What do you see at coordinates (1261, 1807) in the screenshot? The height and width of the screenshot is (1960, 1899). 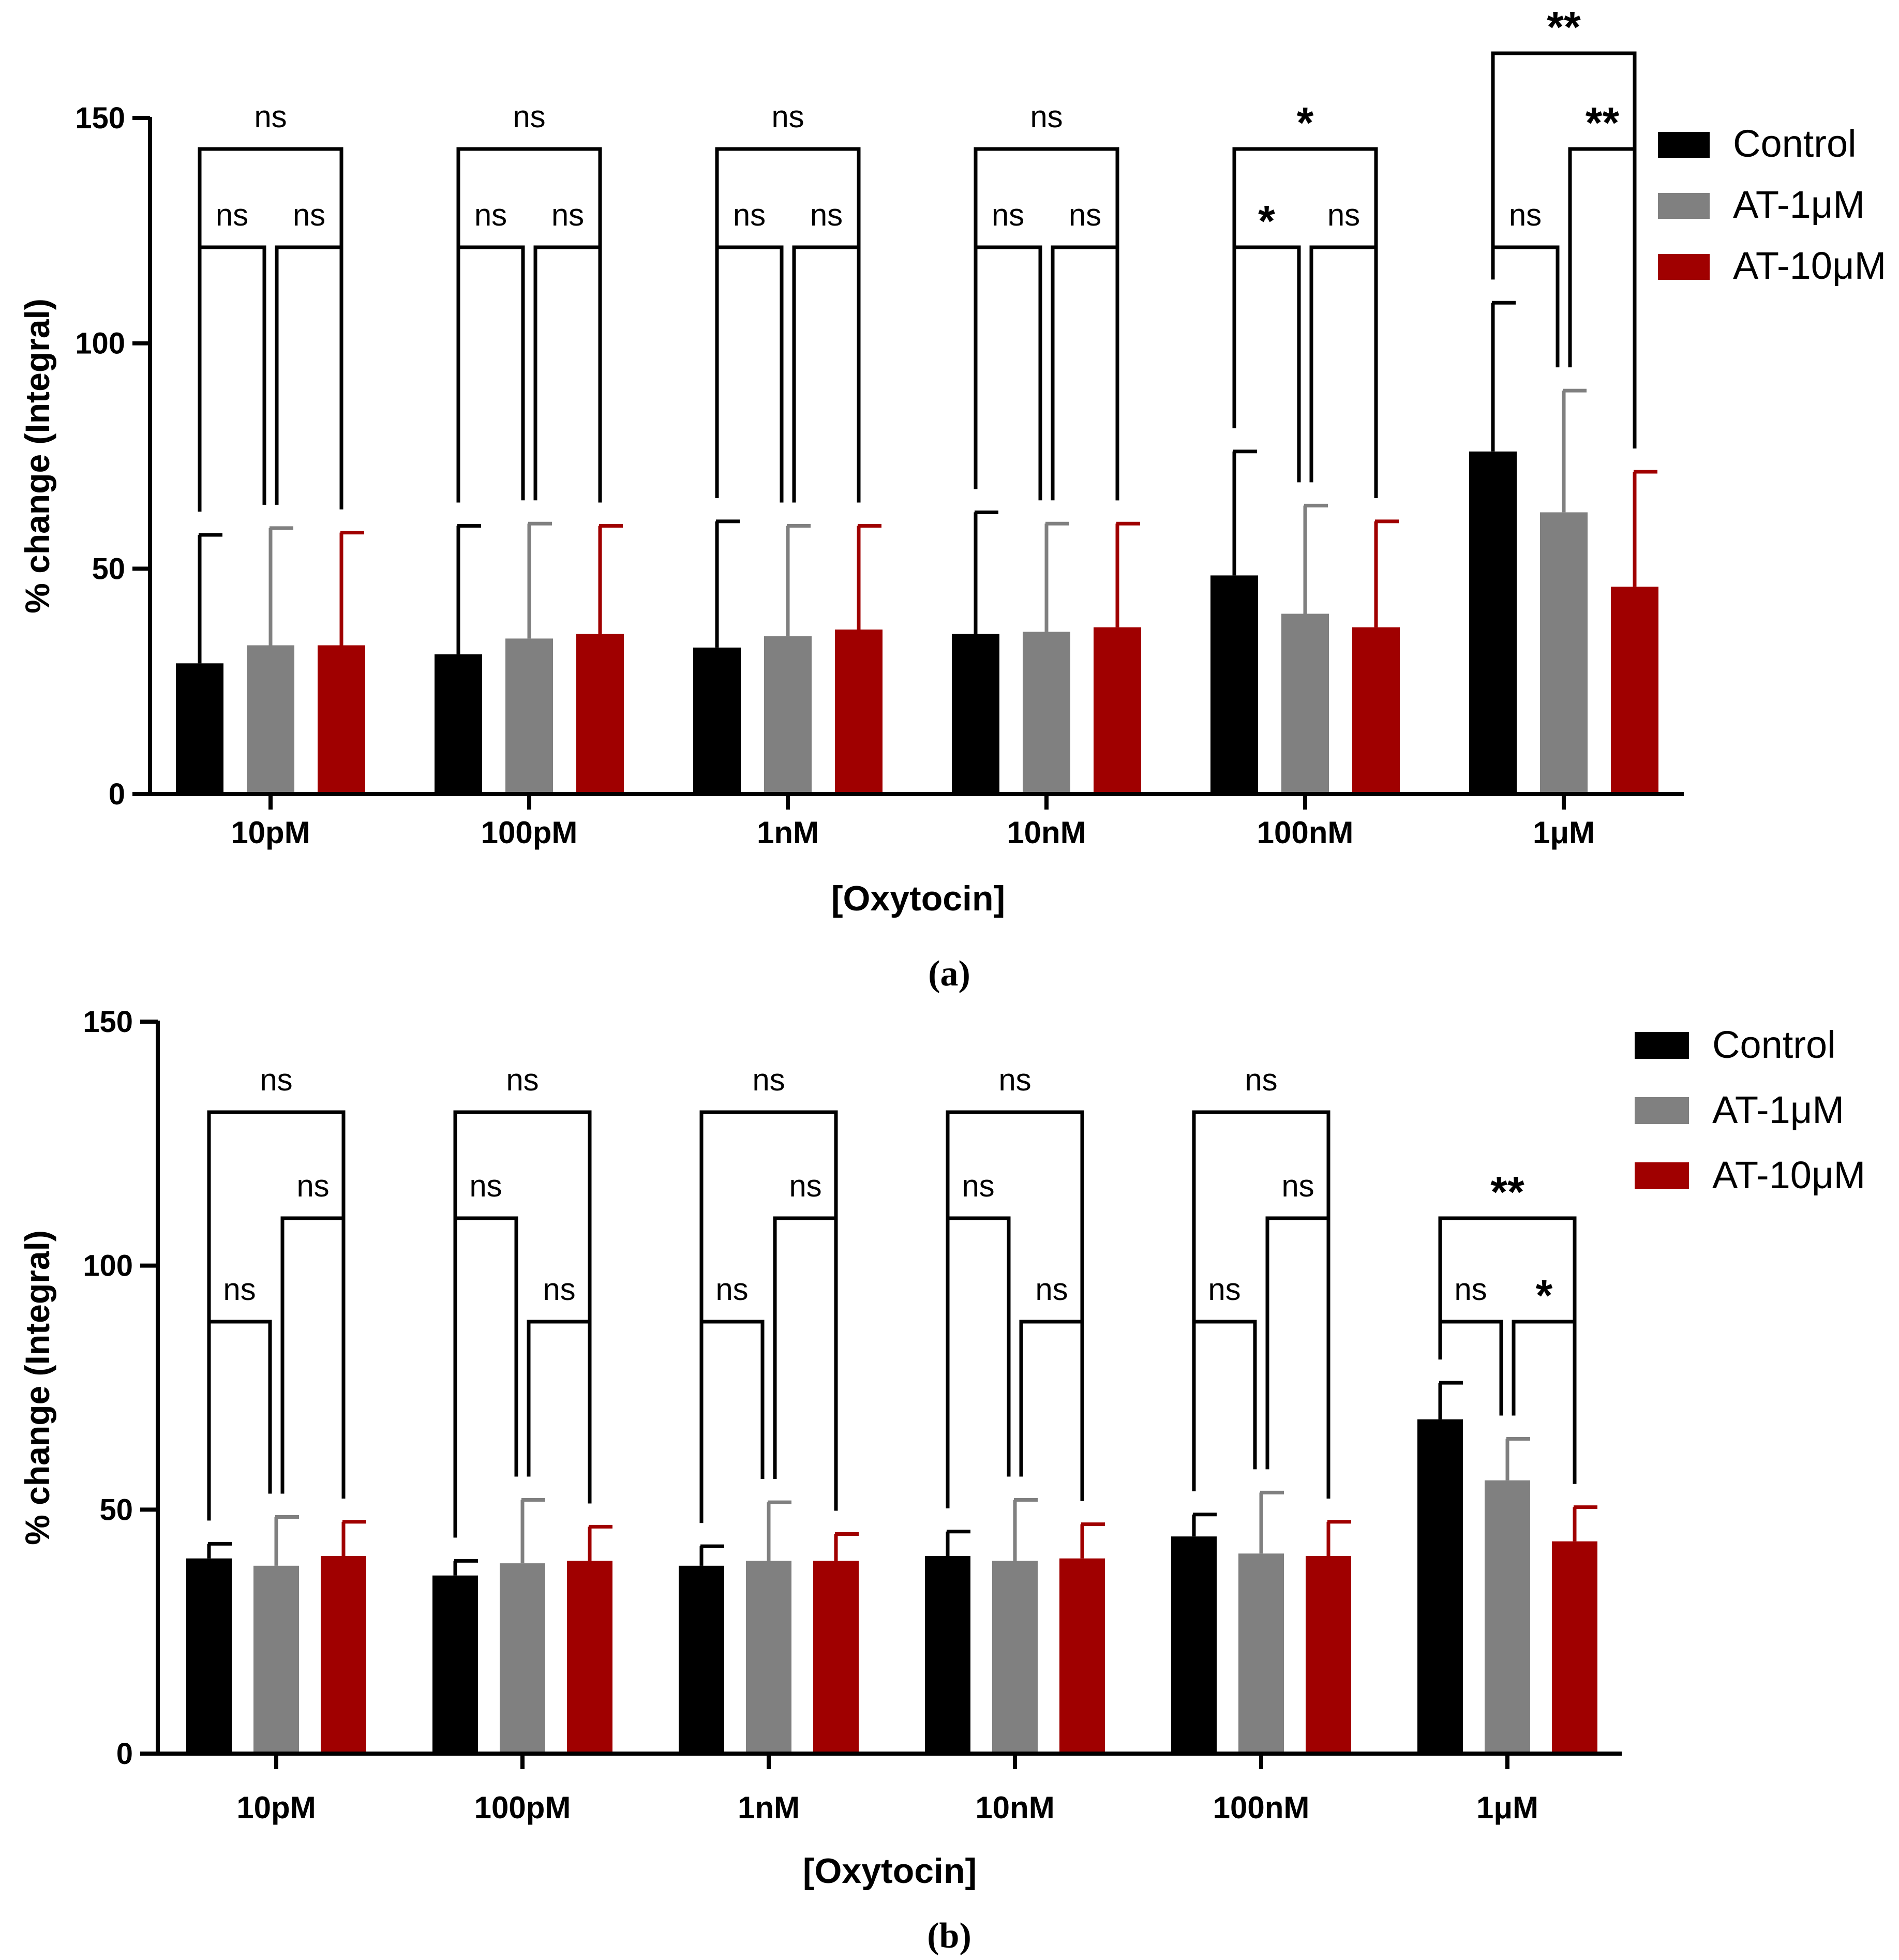 I see `x-tick-label: 100nM` at bounding box center [1261, 1807].